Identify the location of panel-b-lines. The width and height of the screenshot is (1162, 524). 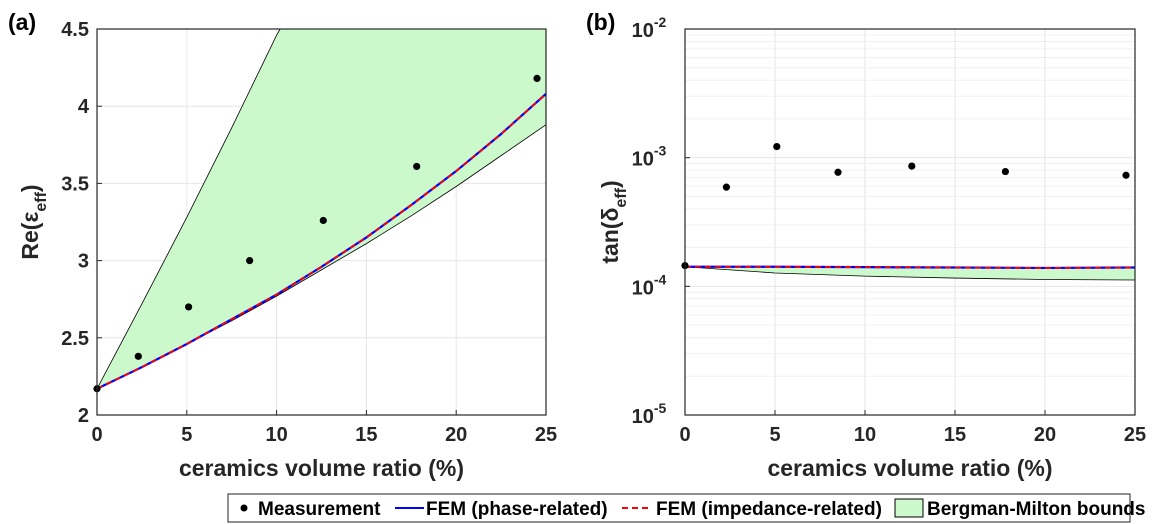
(910, 267).